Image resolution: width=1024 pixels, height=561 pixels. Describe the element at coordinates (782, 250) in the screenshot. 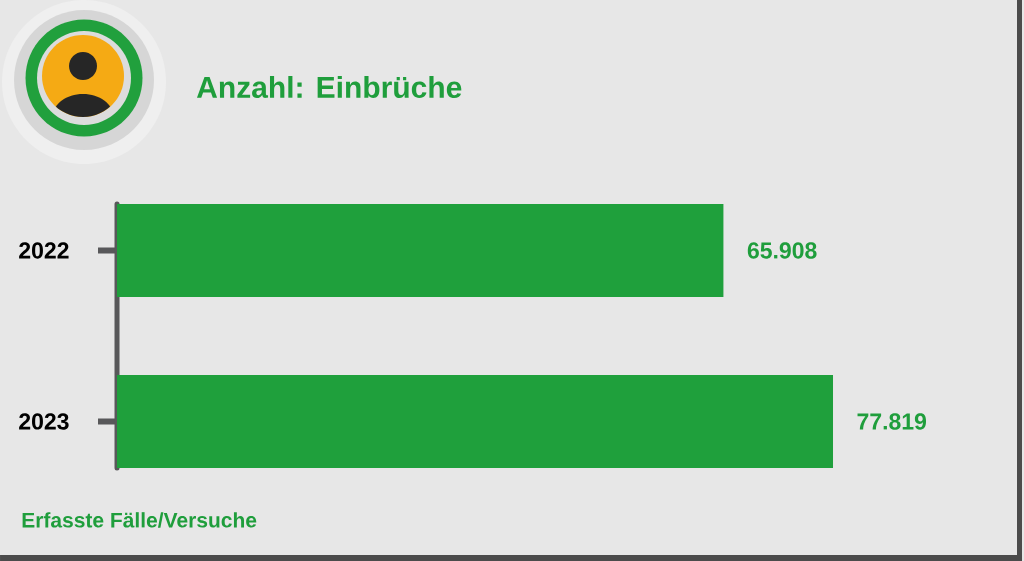

I see `data-label: 65.908` at that location.